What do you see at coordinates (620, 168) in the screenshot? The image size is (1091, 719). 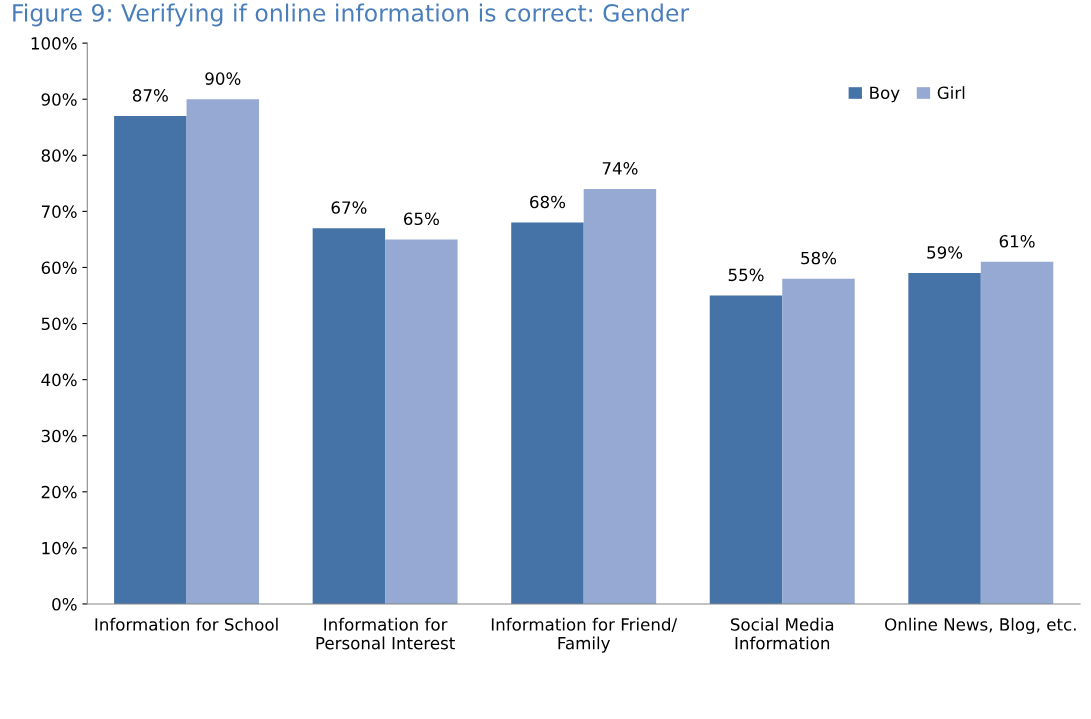 I see `data-label: 74%` at bounding box center [620, 168].